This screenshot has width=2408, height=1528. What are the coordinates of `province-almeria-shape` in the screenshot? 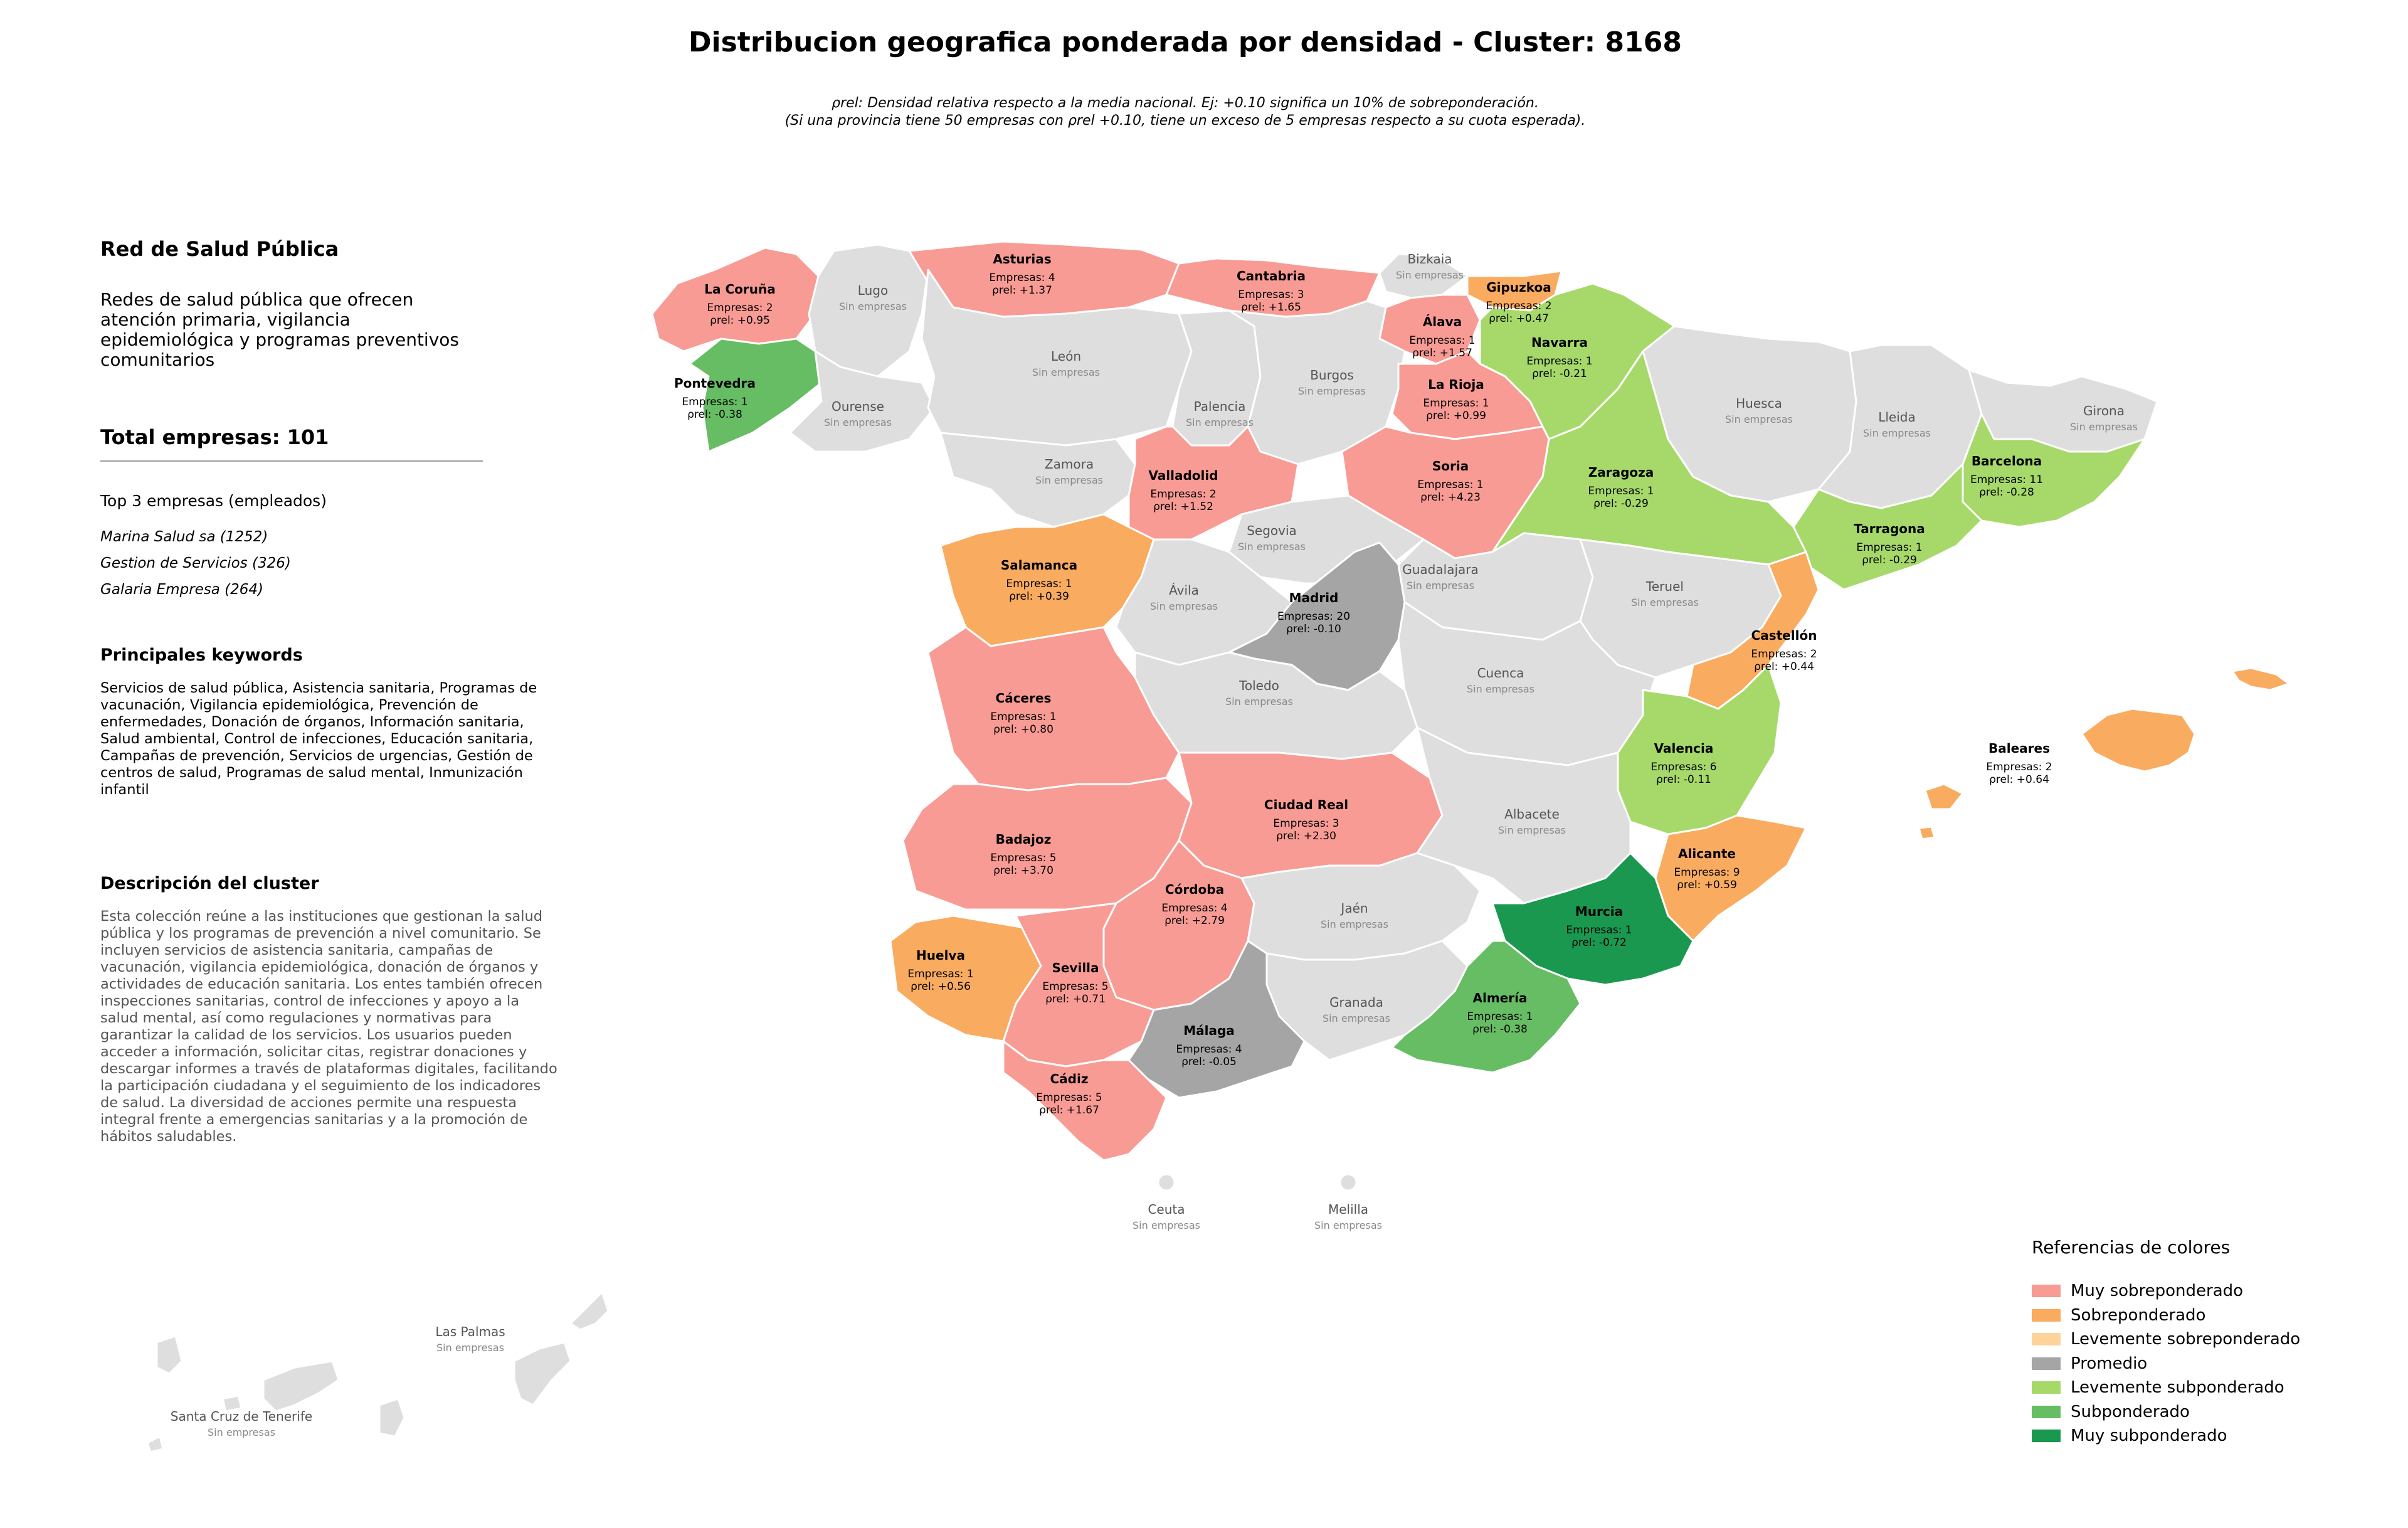 It's located at (1486, 1007).